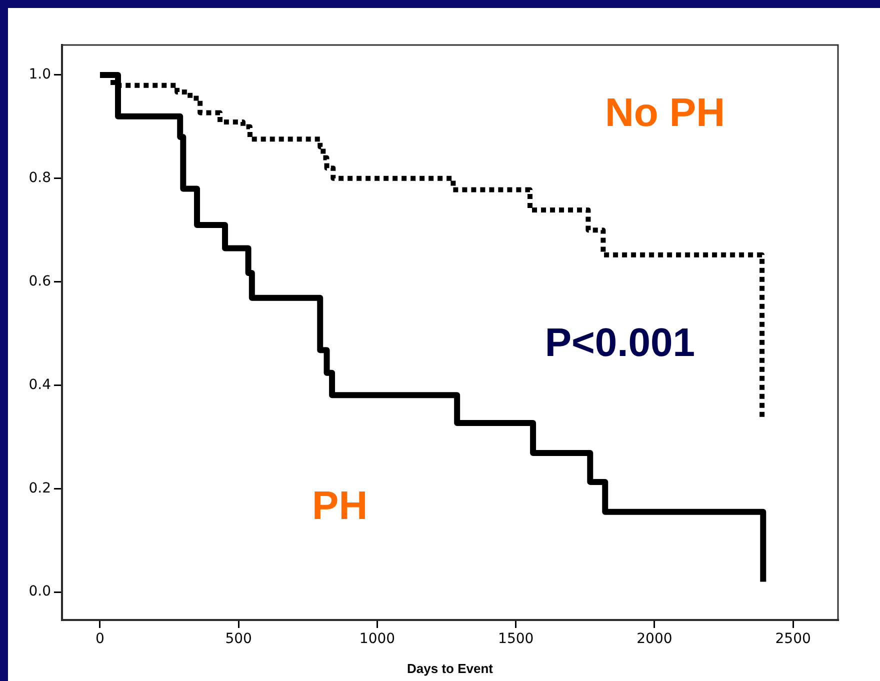 The width and height of the screenshot is (880, 681). What do you see at coordinates (664, 113) in the screenshot?
I see `series-label: No PH` at bounding box center [664, 113].